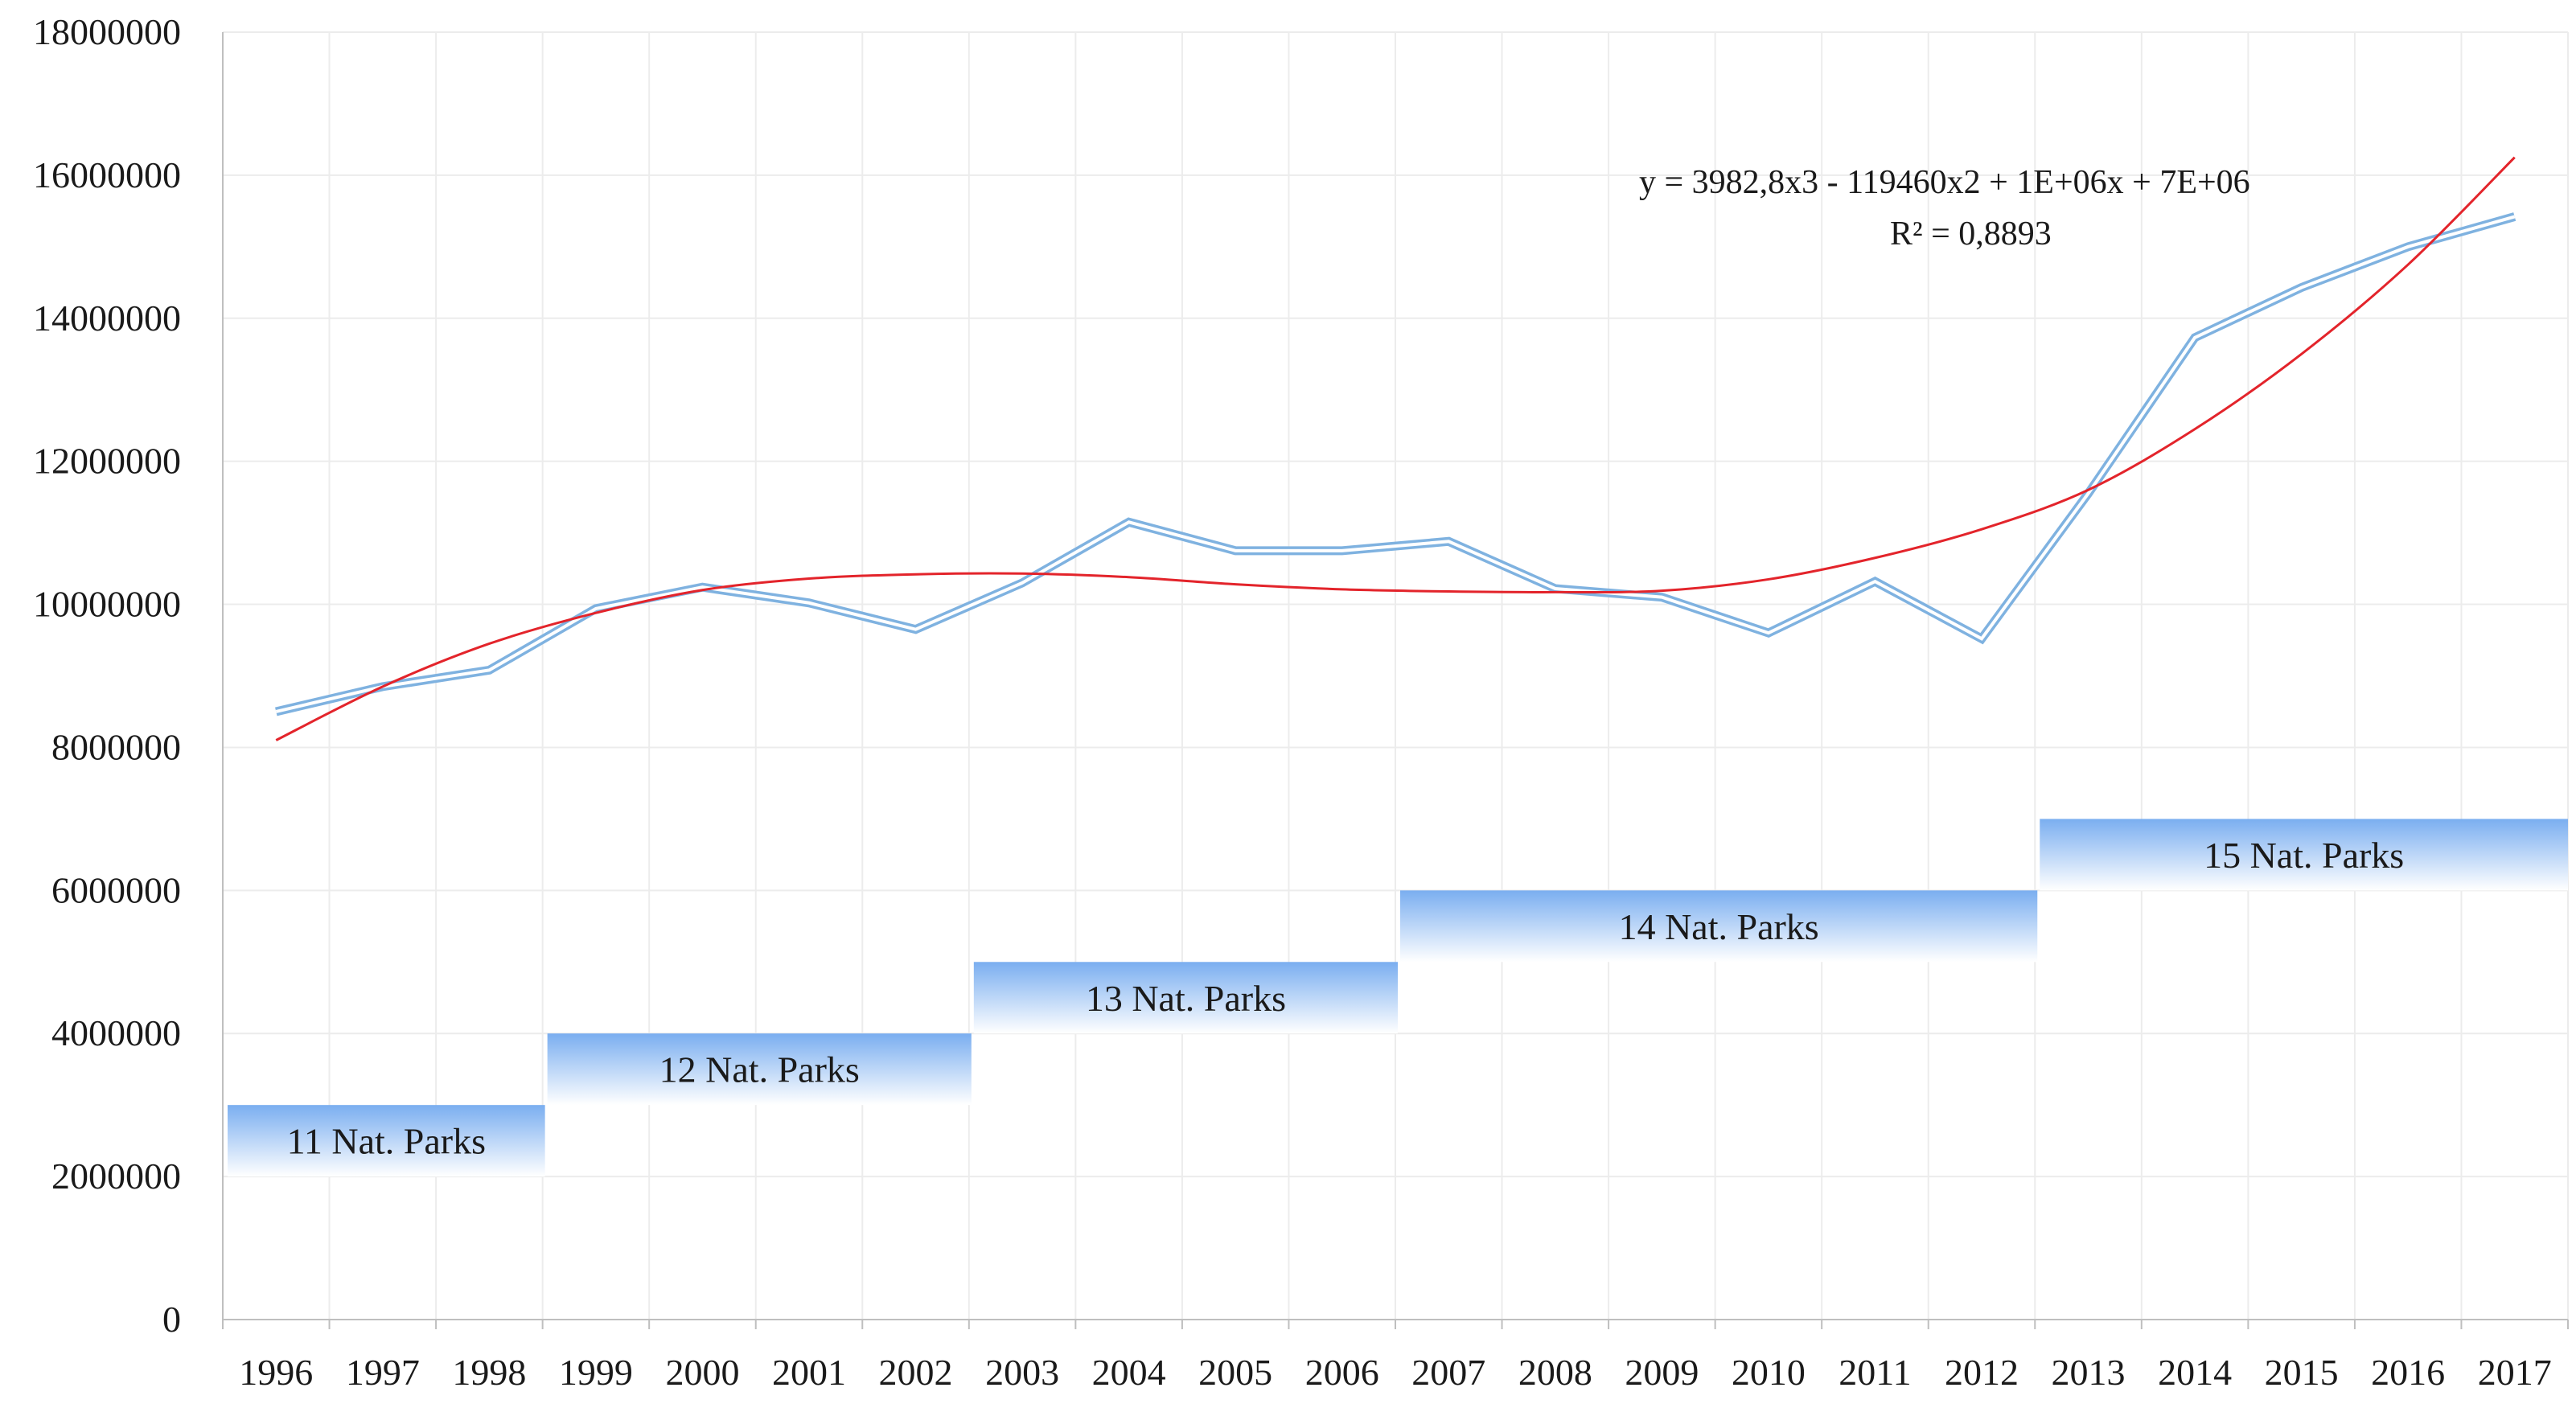 Image resolution: width=2576 pixels, height=1404 pixels. What do you see at coordinates (489, 1372) in the screenshot?
I see `x-tick-label: 1998` at bounding box center [489, 1372].